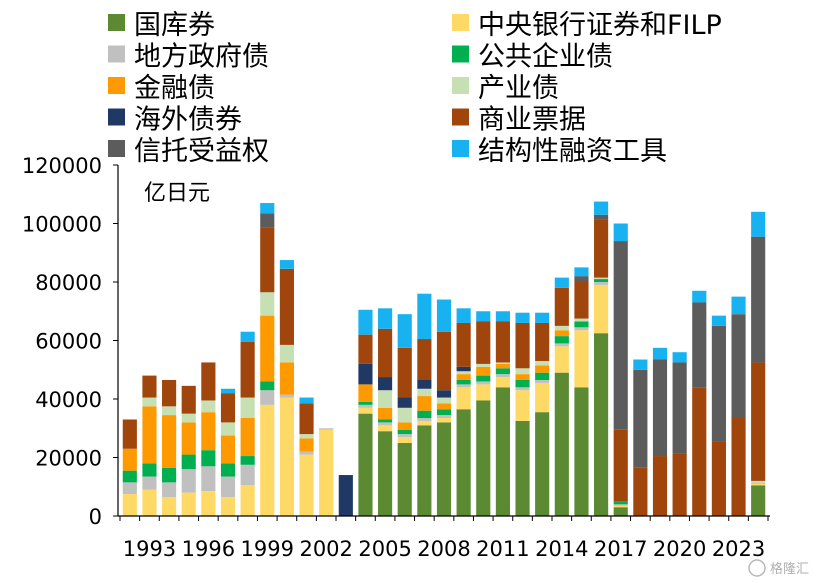 This screenshot has width=817, height=583. What do you see at coordinates (174, 88) in the screenshot?
I see `legend-label: 金融债` at bounding box center [174, 88].